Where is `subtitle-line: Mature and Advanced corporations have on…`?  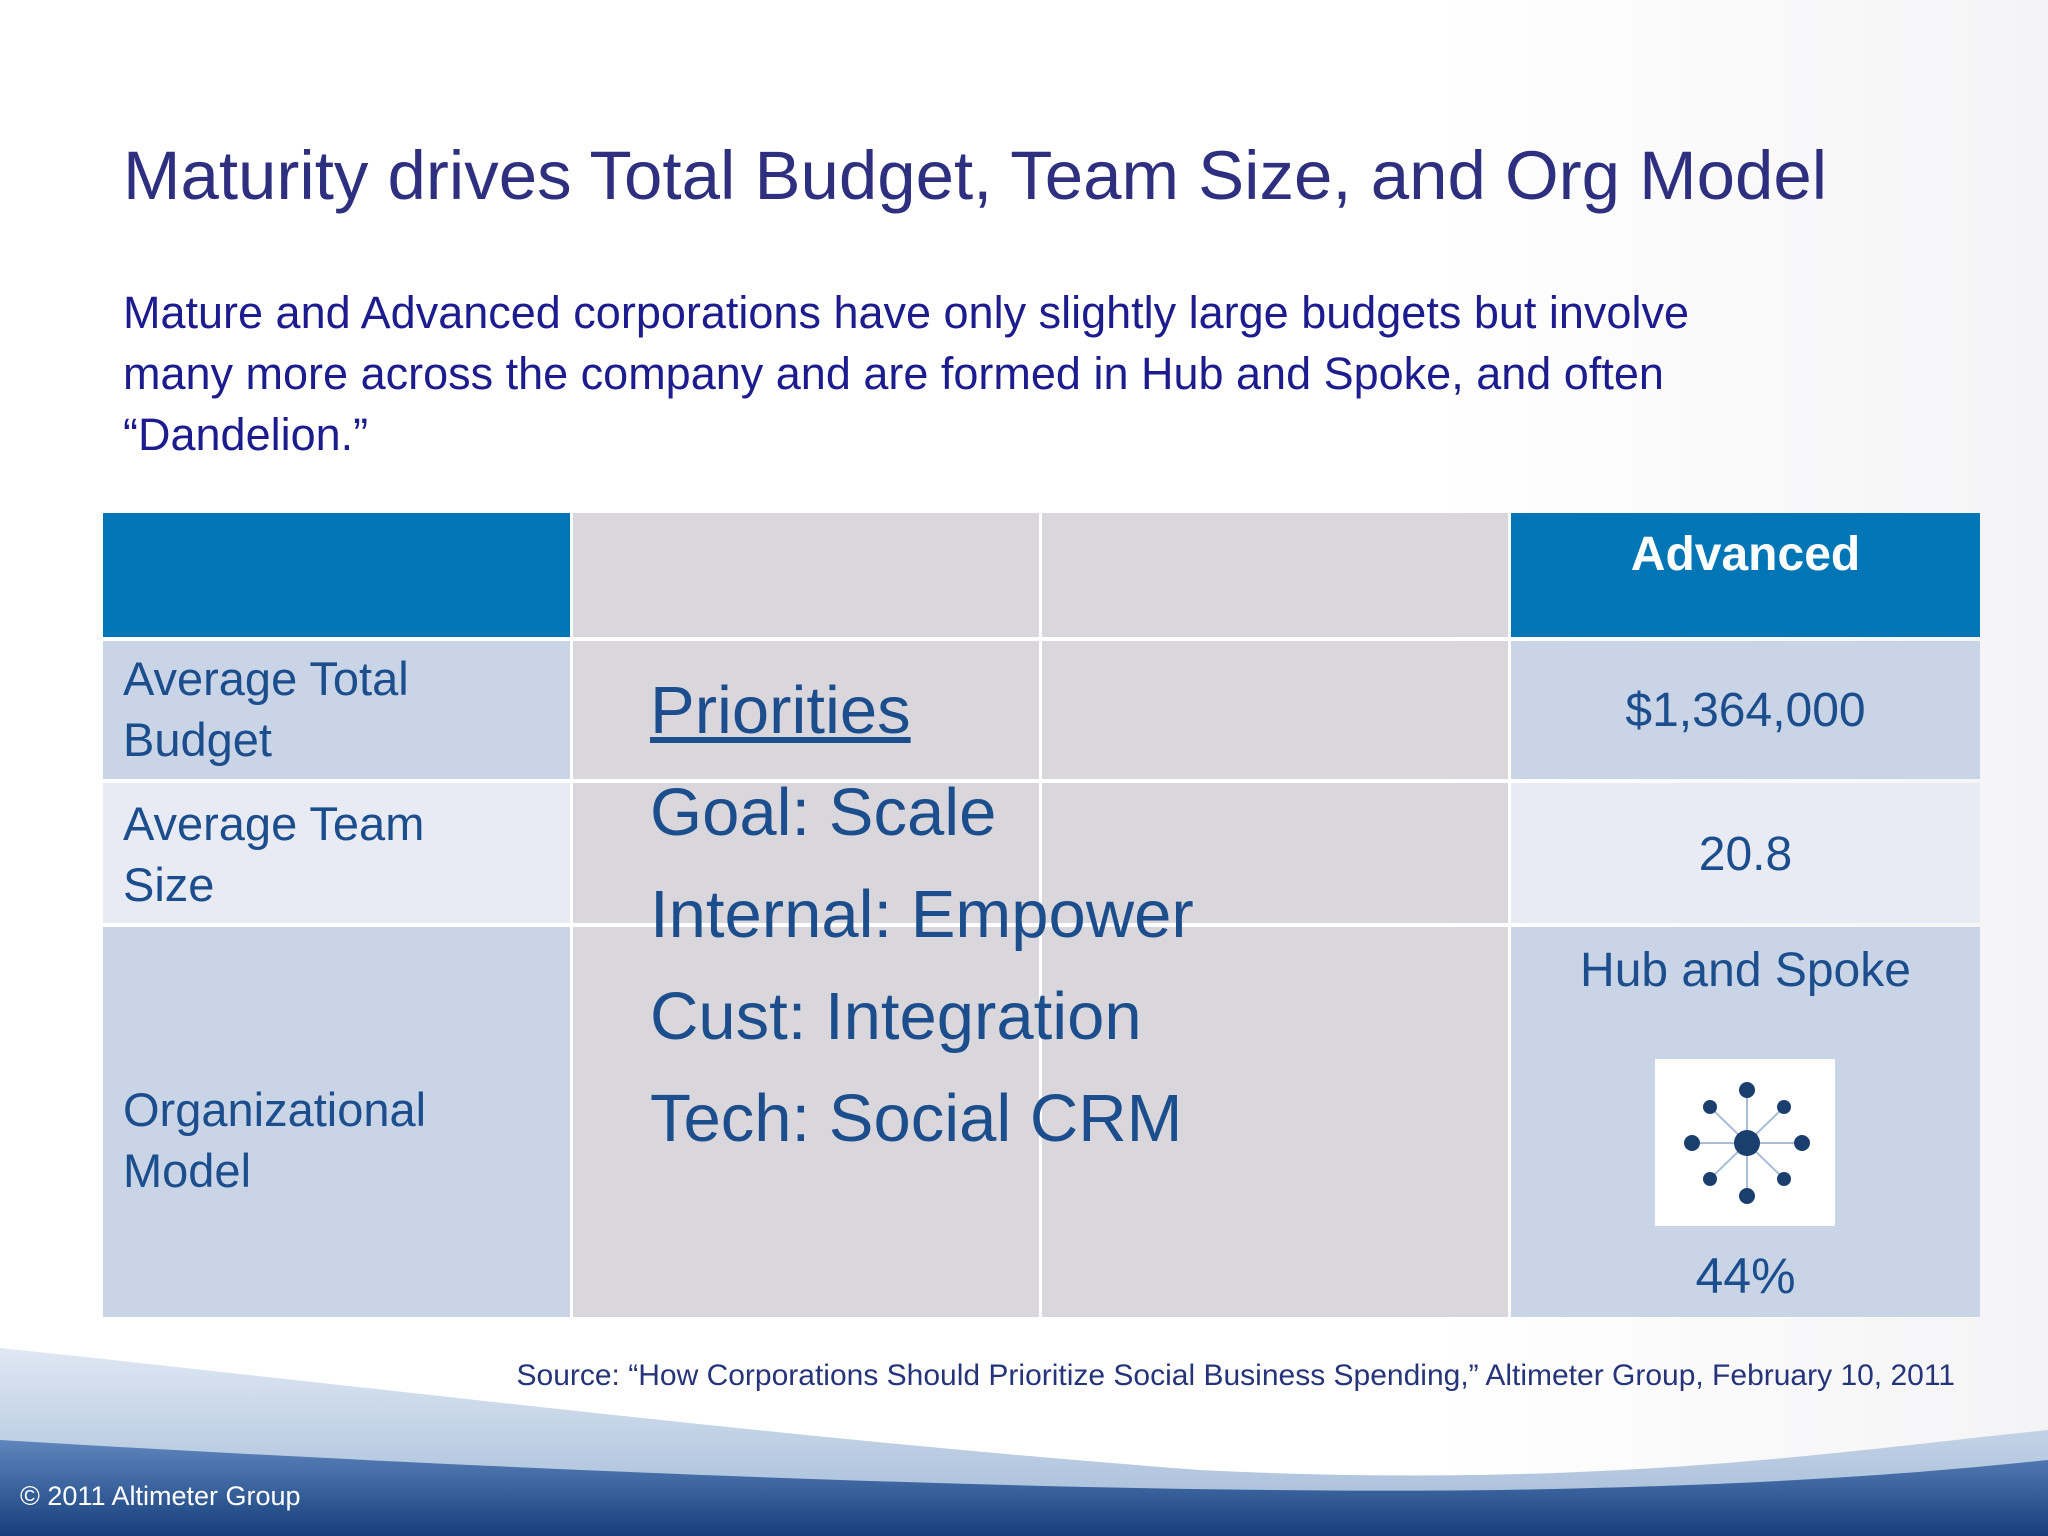
subtitle-line: Mature and Advanced corporations have on… is located at coordinates (906, 312).